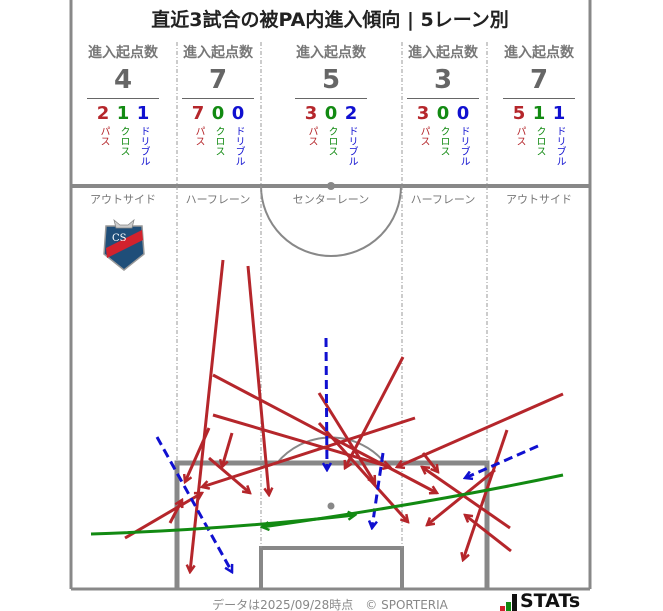 This screenshot has width=663, height=611. Describe the element at coordinates (331, 186) in the screenshot. I see `center-spot` at that location.